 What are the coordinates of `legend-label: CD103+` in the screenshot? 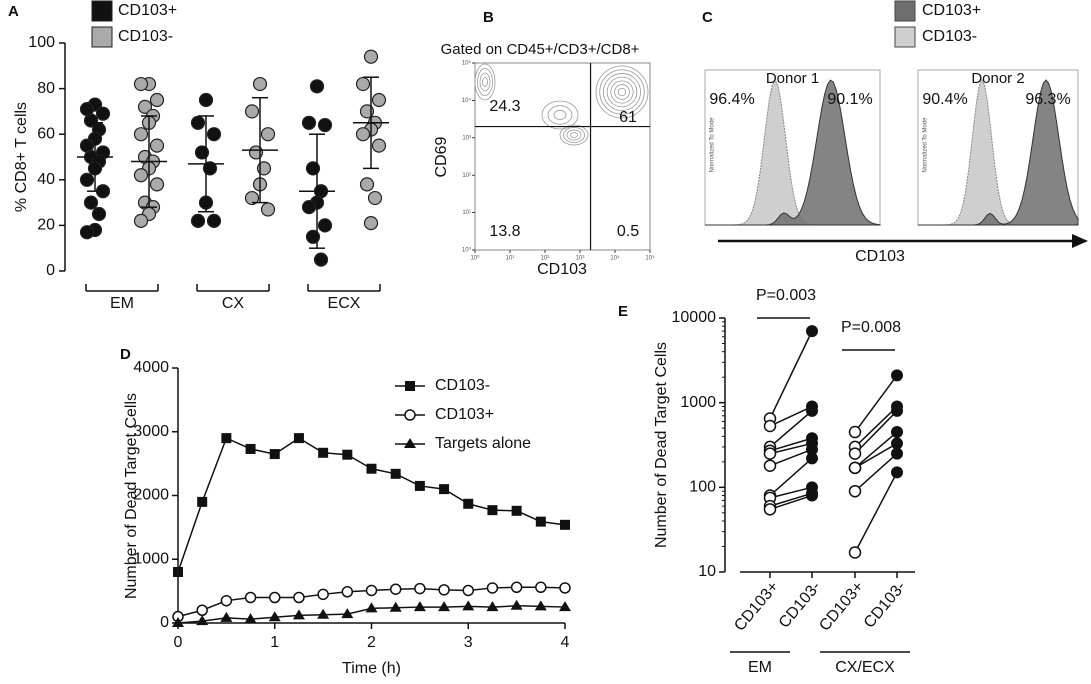 It's located at (951, 10).